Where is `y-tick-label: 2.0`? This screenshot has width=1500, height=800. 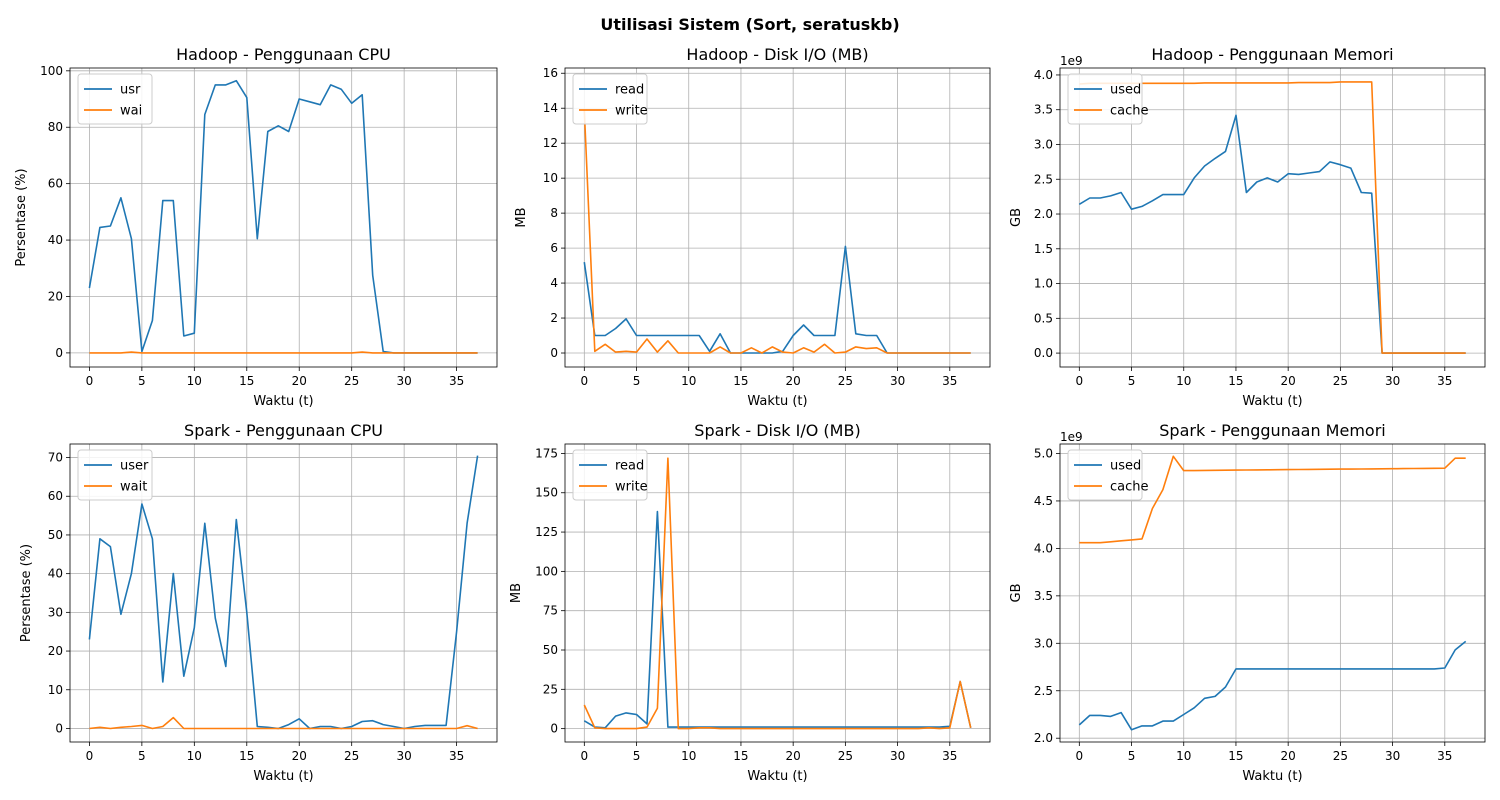 y-tick-label: 2.0 is located at coordinates (1043, 214).